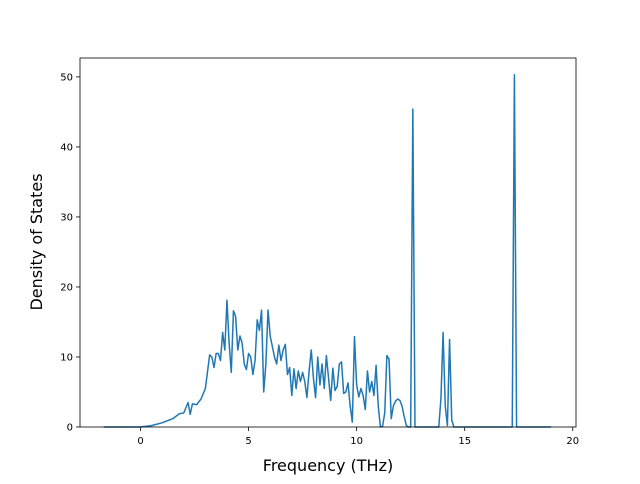 This screenshot has width=640, height=484. I want to click on y-tick-label: 0, so click(70, 428).